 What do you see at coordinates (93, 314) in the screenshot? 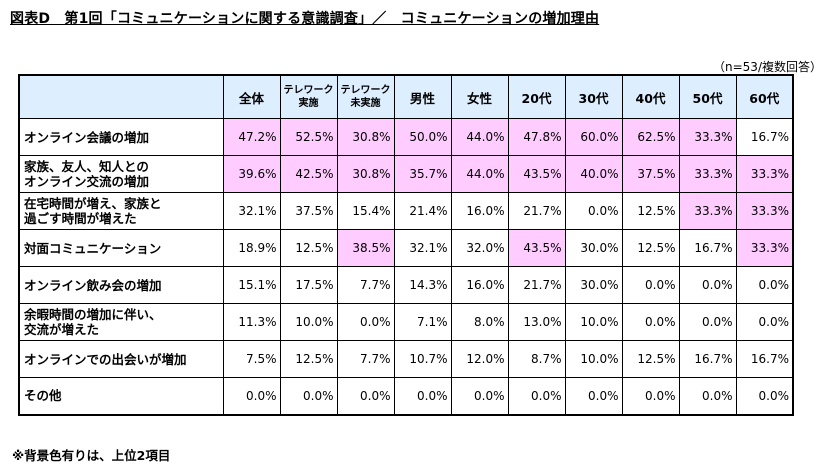
I see `row-label-line: 余暇時間の増加に伴い、` at bounding box center [93, 314].